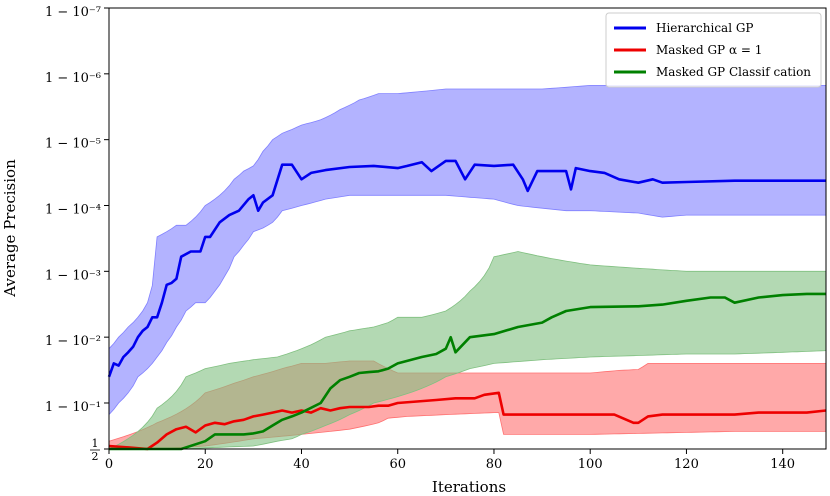 Image resolution: width=830 pixels, height=496 pixels. Describe the element at coordinates (95, 456) in the screenshot. I see `svg-text: 2` at that location.